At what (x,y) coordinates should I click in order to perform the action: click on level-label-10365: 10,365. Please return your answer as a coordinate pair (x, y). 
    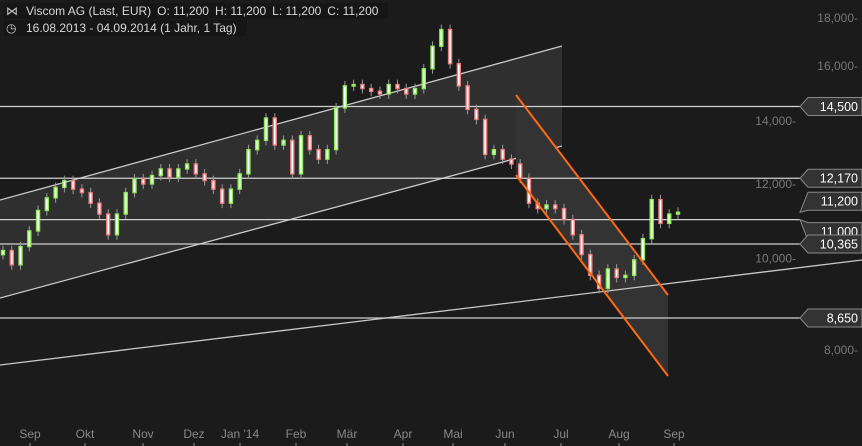
    Looking at the image, I should click on (830, 244).